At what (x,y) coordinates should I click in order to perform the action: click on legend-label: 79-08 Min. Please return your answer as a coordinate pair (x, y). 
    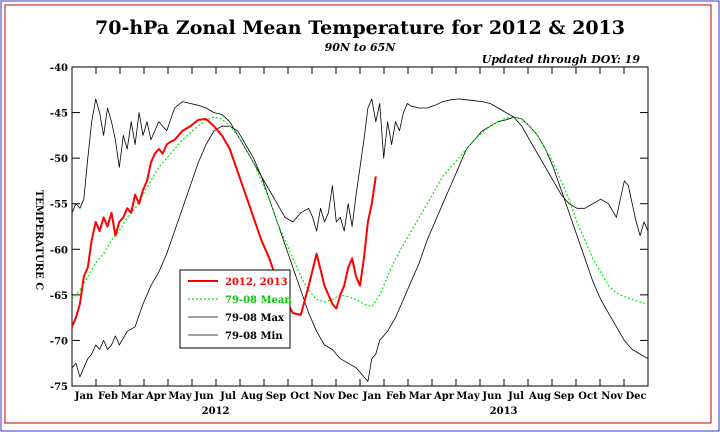
    Looking at the image, I should click on (254, 336).